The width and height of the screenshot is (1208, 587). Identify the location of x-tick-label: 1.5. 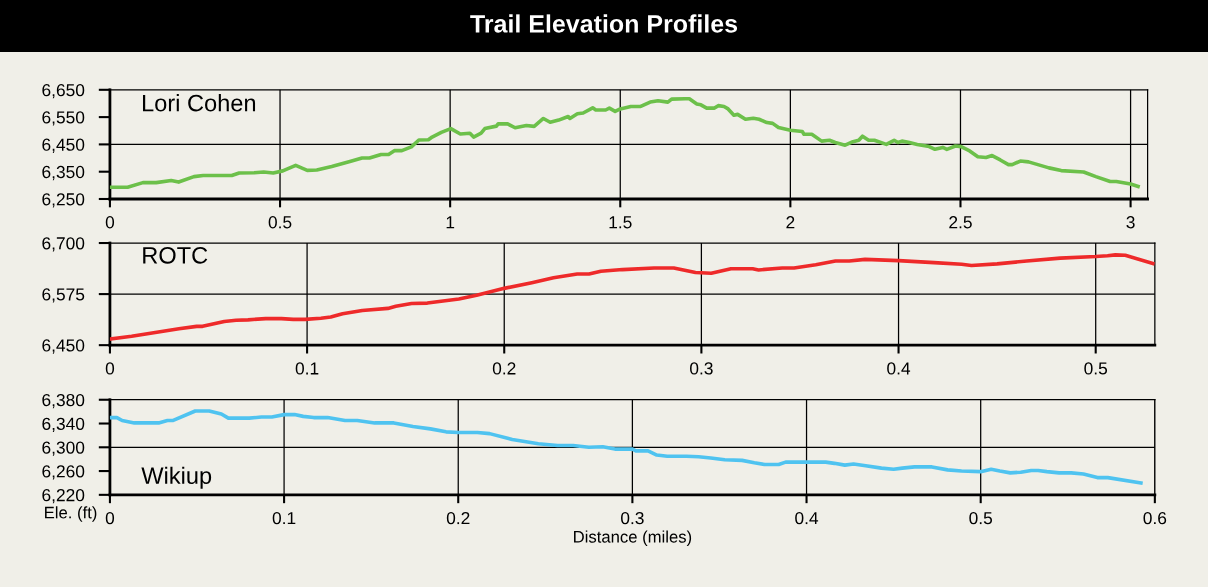
(620, 222).